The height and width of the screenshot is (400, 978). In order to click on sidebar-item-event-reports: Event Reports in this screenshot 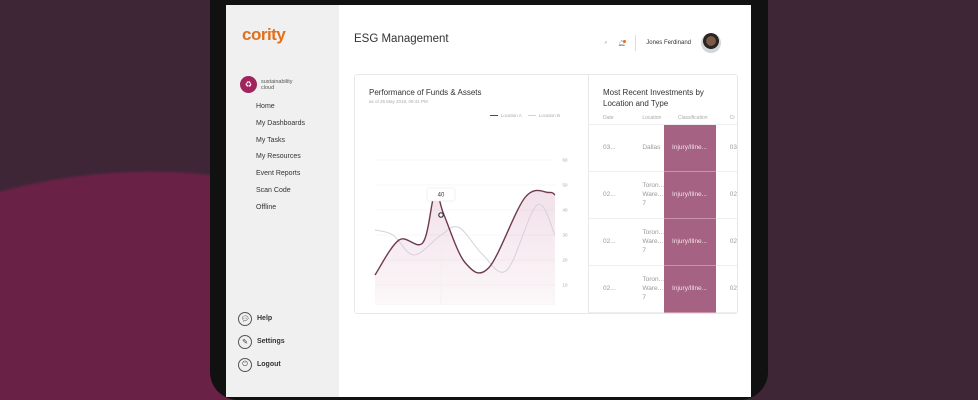, I will do `click(278, 174)`.